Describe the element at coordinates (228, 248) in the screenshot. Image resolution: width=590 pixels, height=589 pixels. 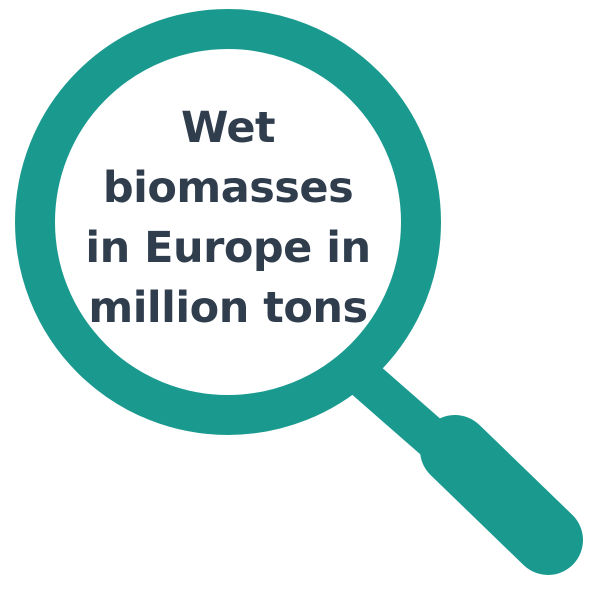
I see `title-line-3: in Europe in` at that location.